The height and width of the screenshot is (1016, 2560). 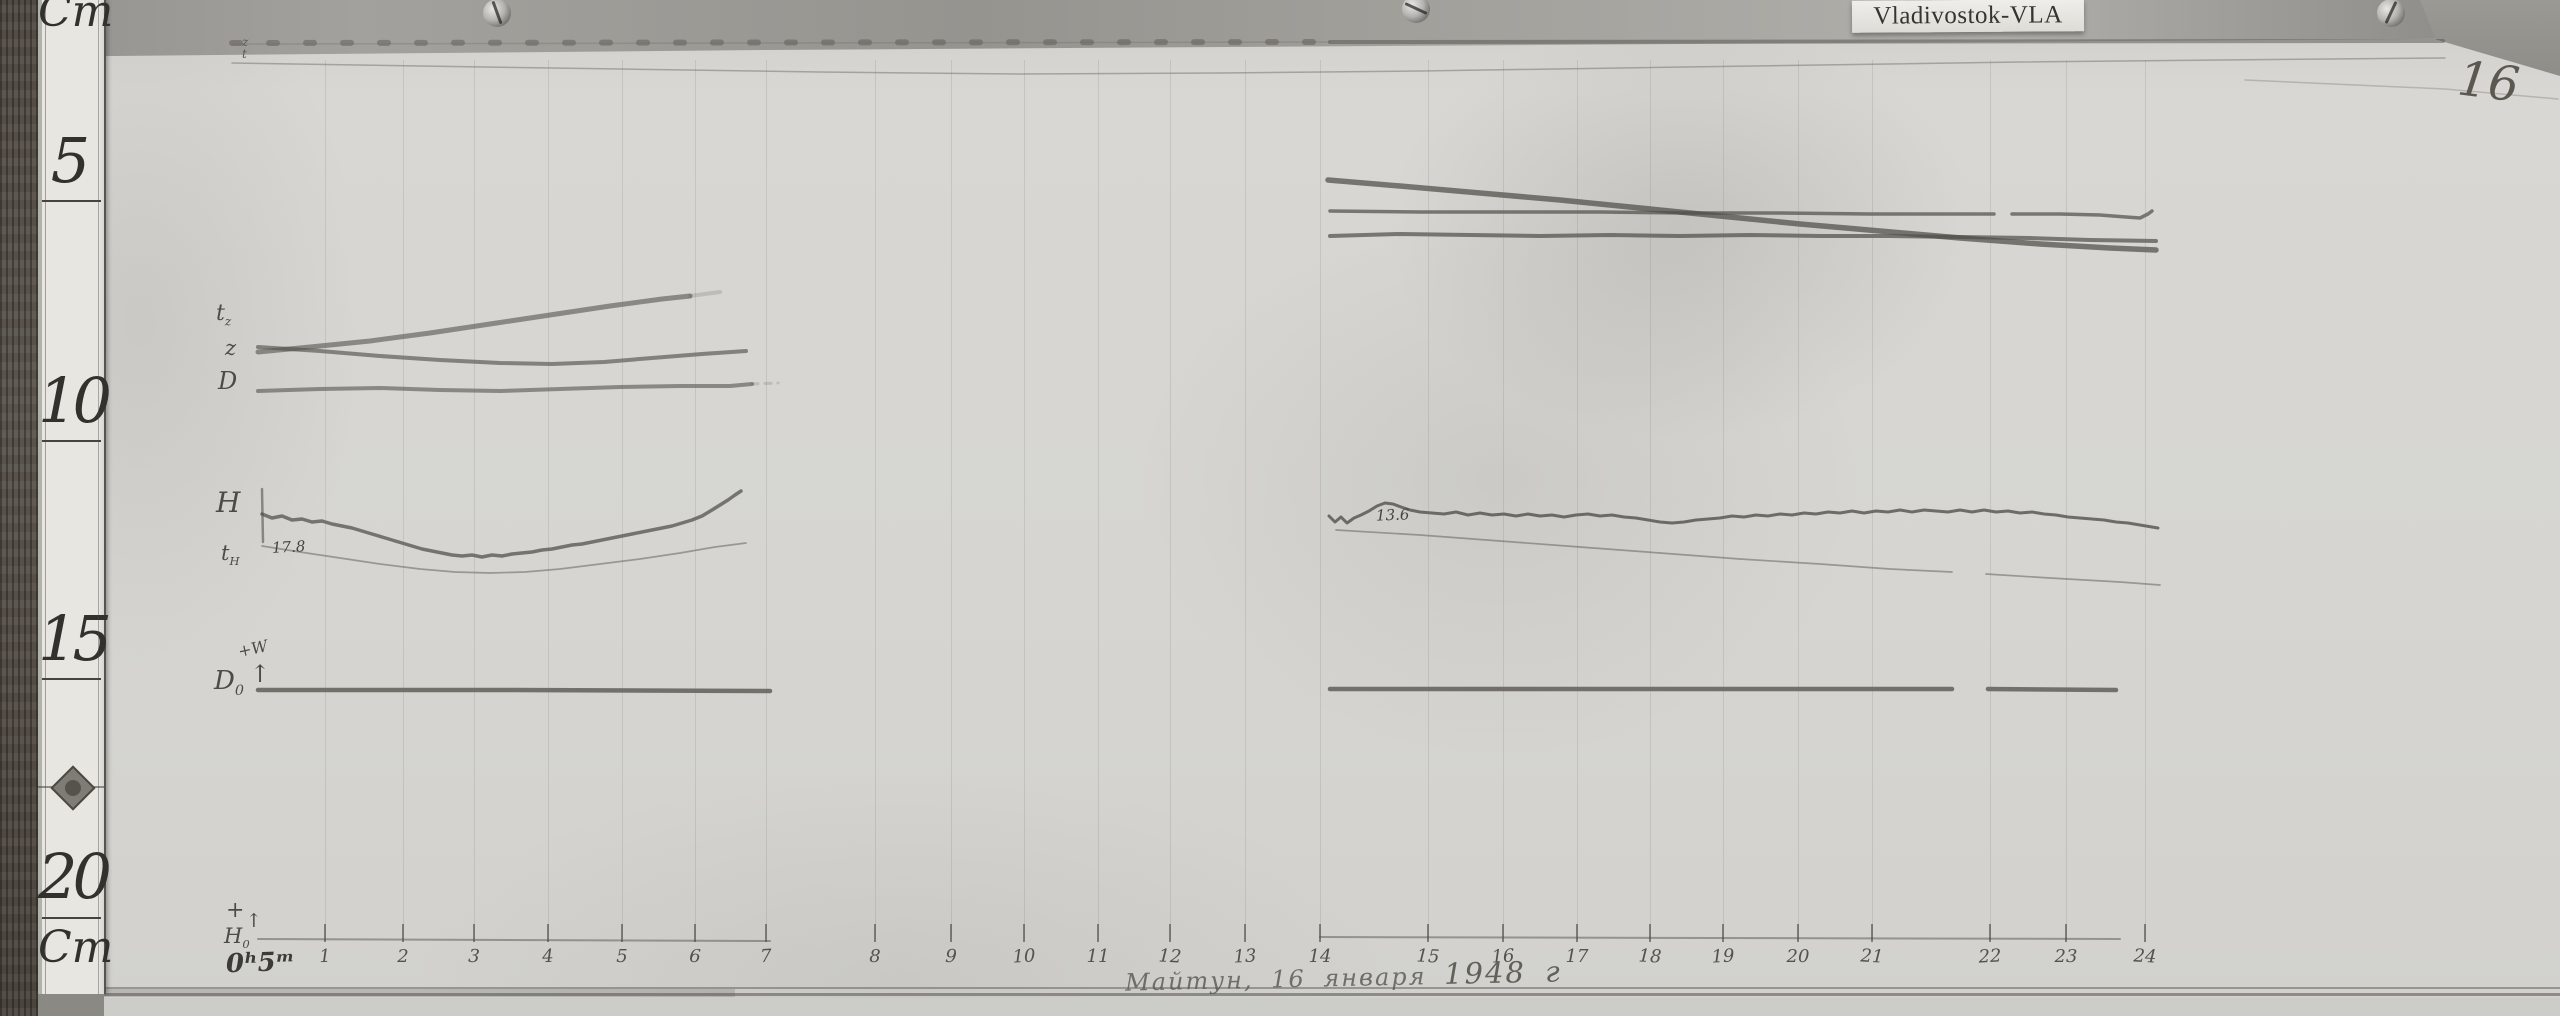 I want to click on label-h-trace: H, so click(x=228, y=502).